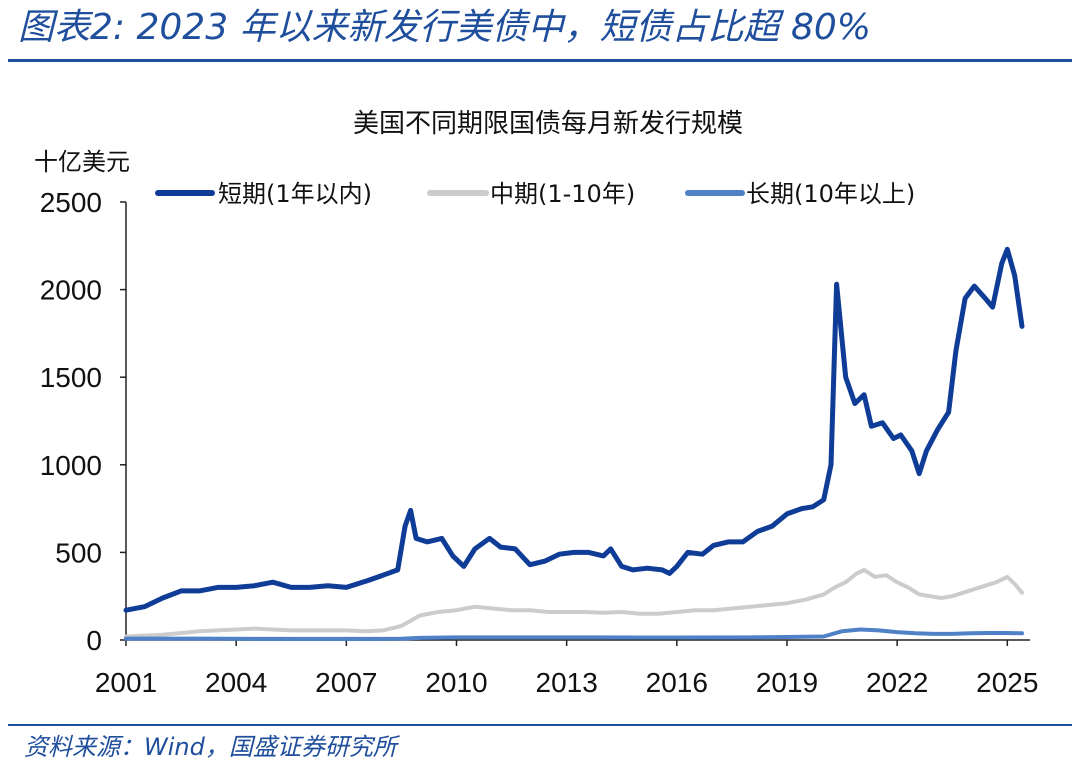  Describe the element at coordinates (210, 747) in the screenshot. I see `source-note: 资料来源：Wind，国盛证券研究所` at that location.